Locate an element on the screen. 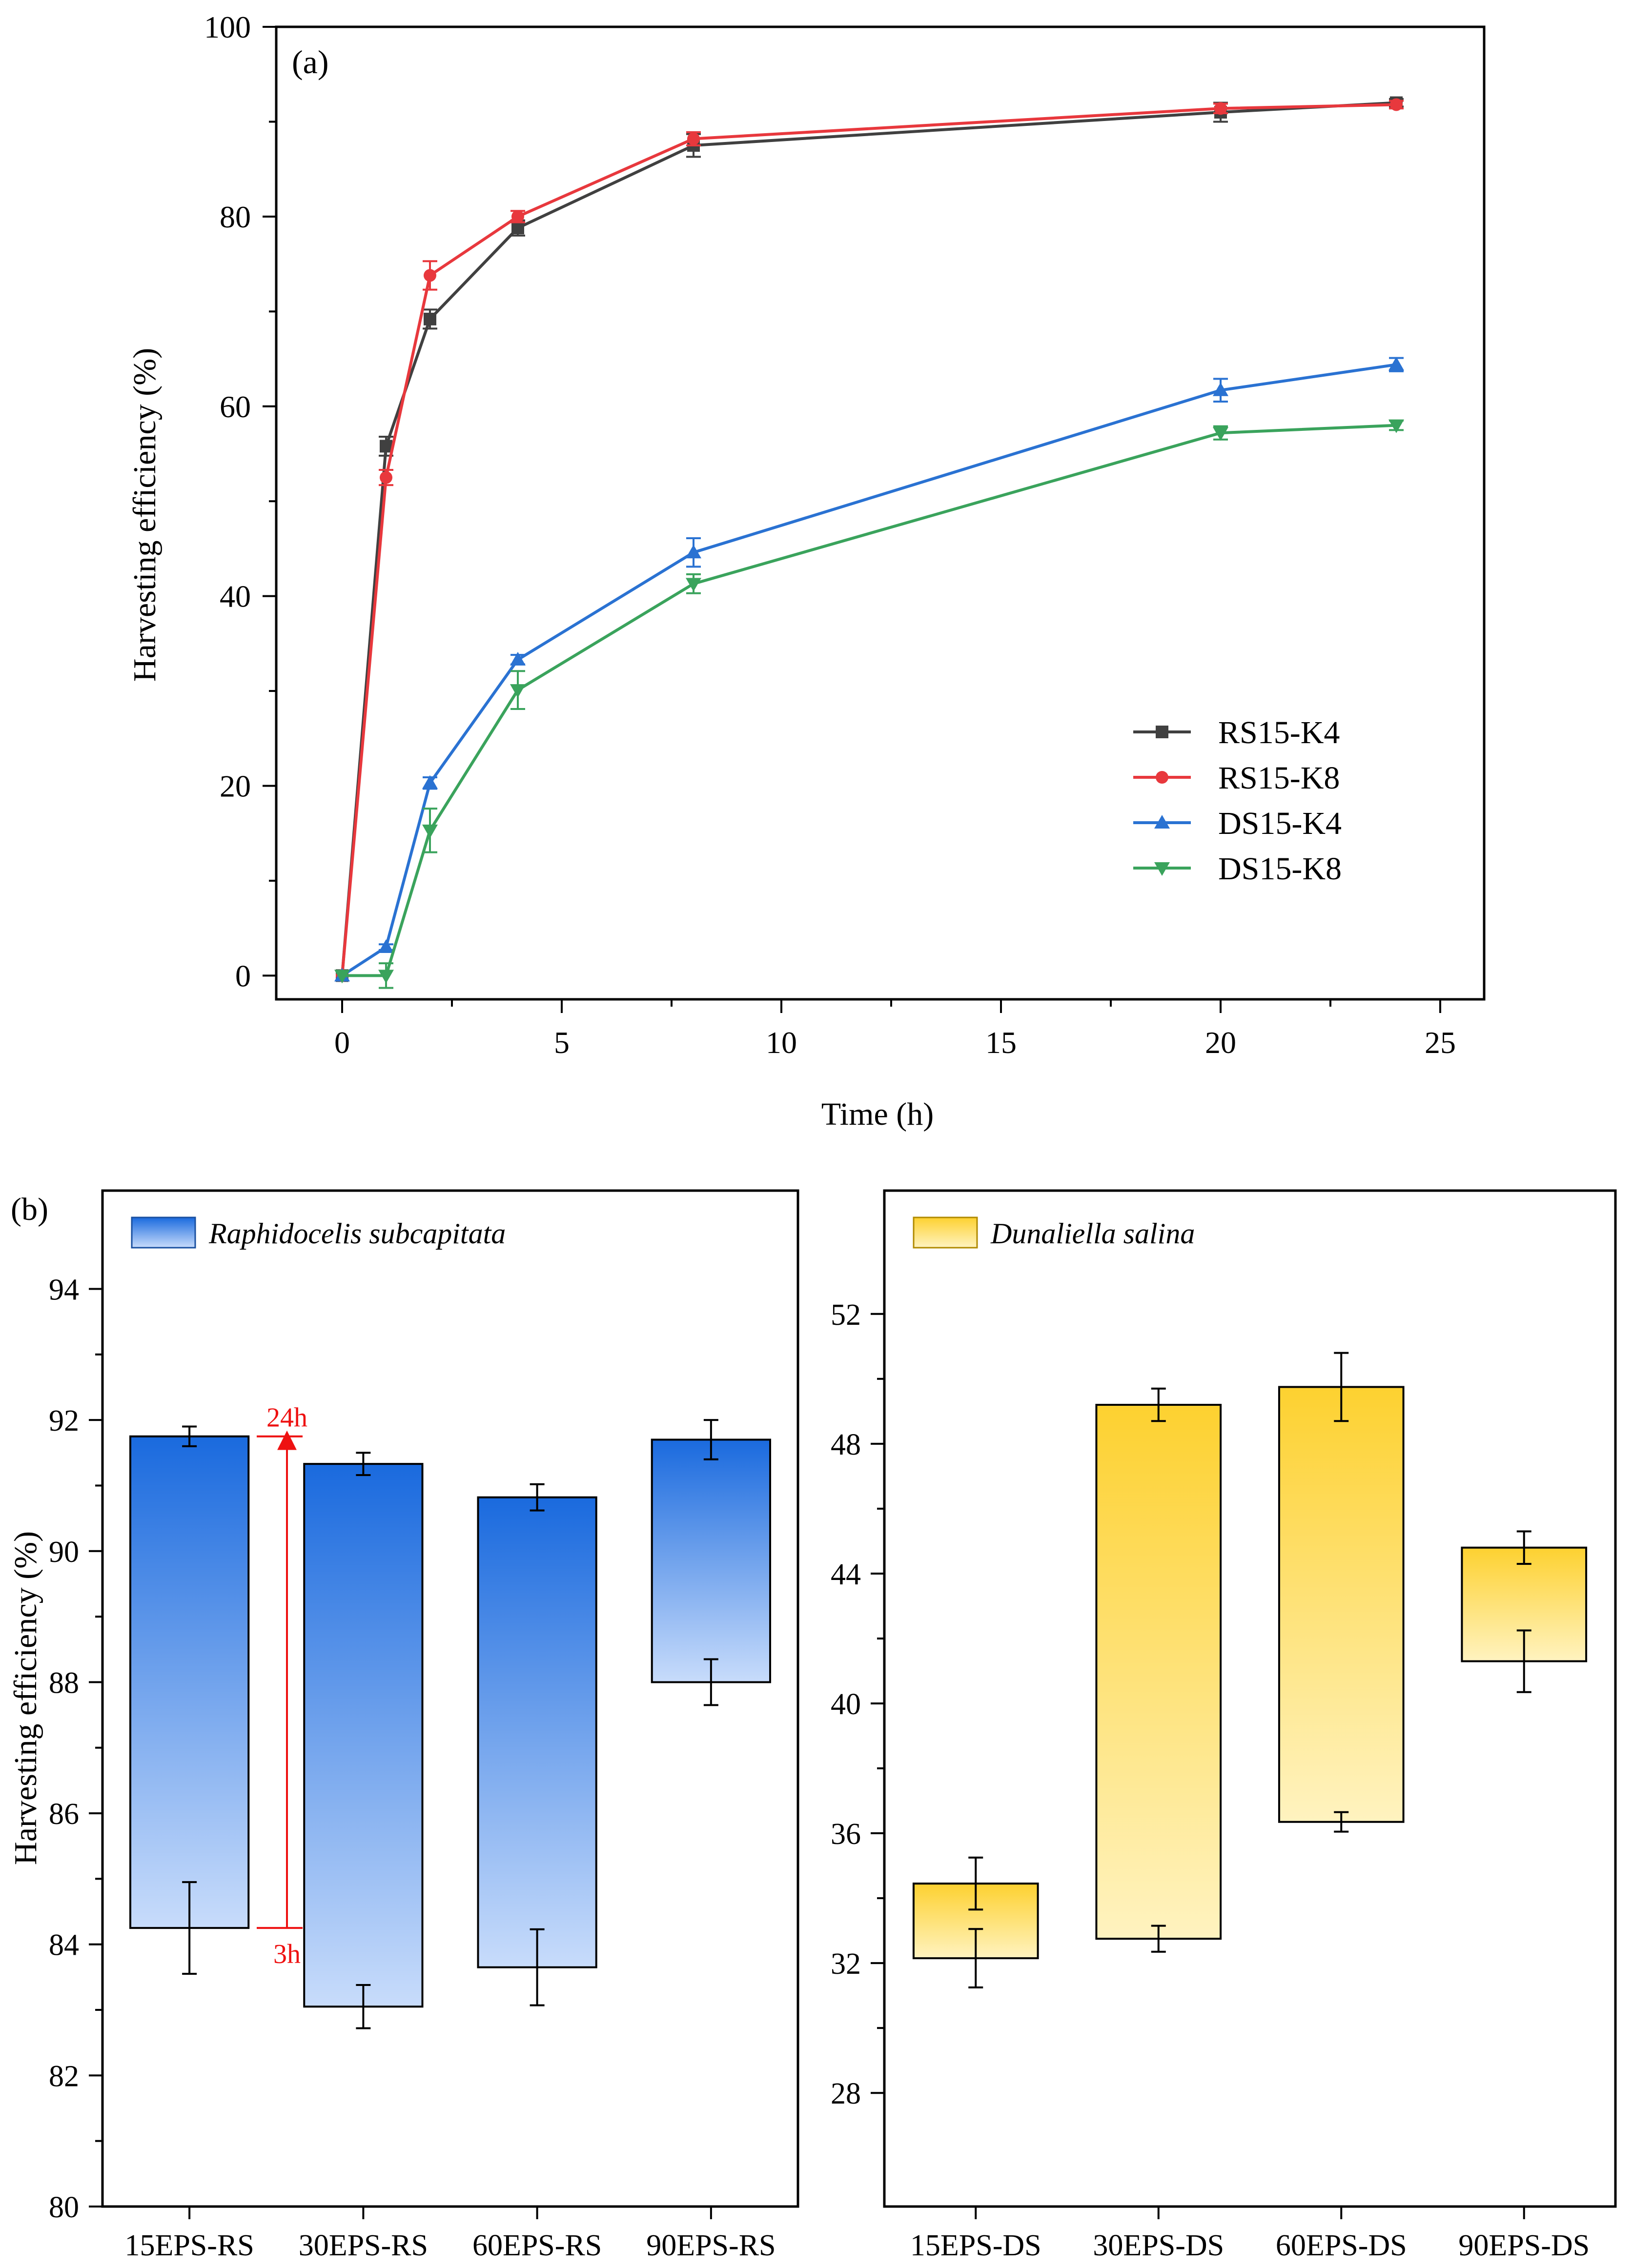  bar-30EPS-RS is located at coordinates (363, 1741).